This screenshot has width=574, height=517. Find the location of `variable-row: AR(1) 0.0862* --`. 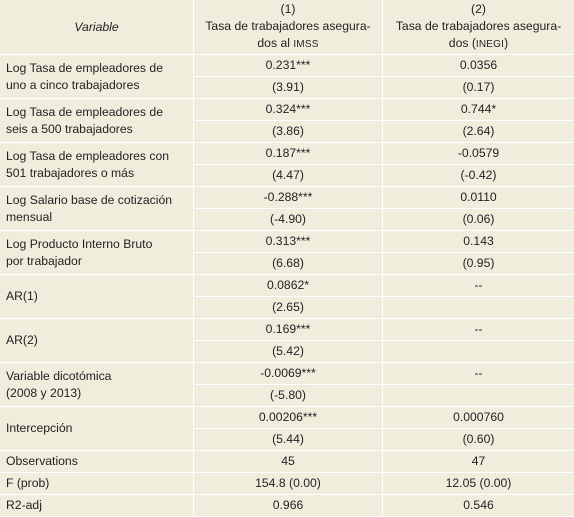

variable-row: AR(1) 0.0862* -- is located at coordinates (287, 297).